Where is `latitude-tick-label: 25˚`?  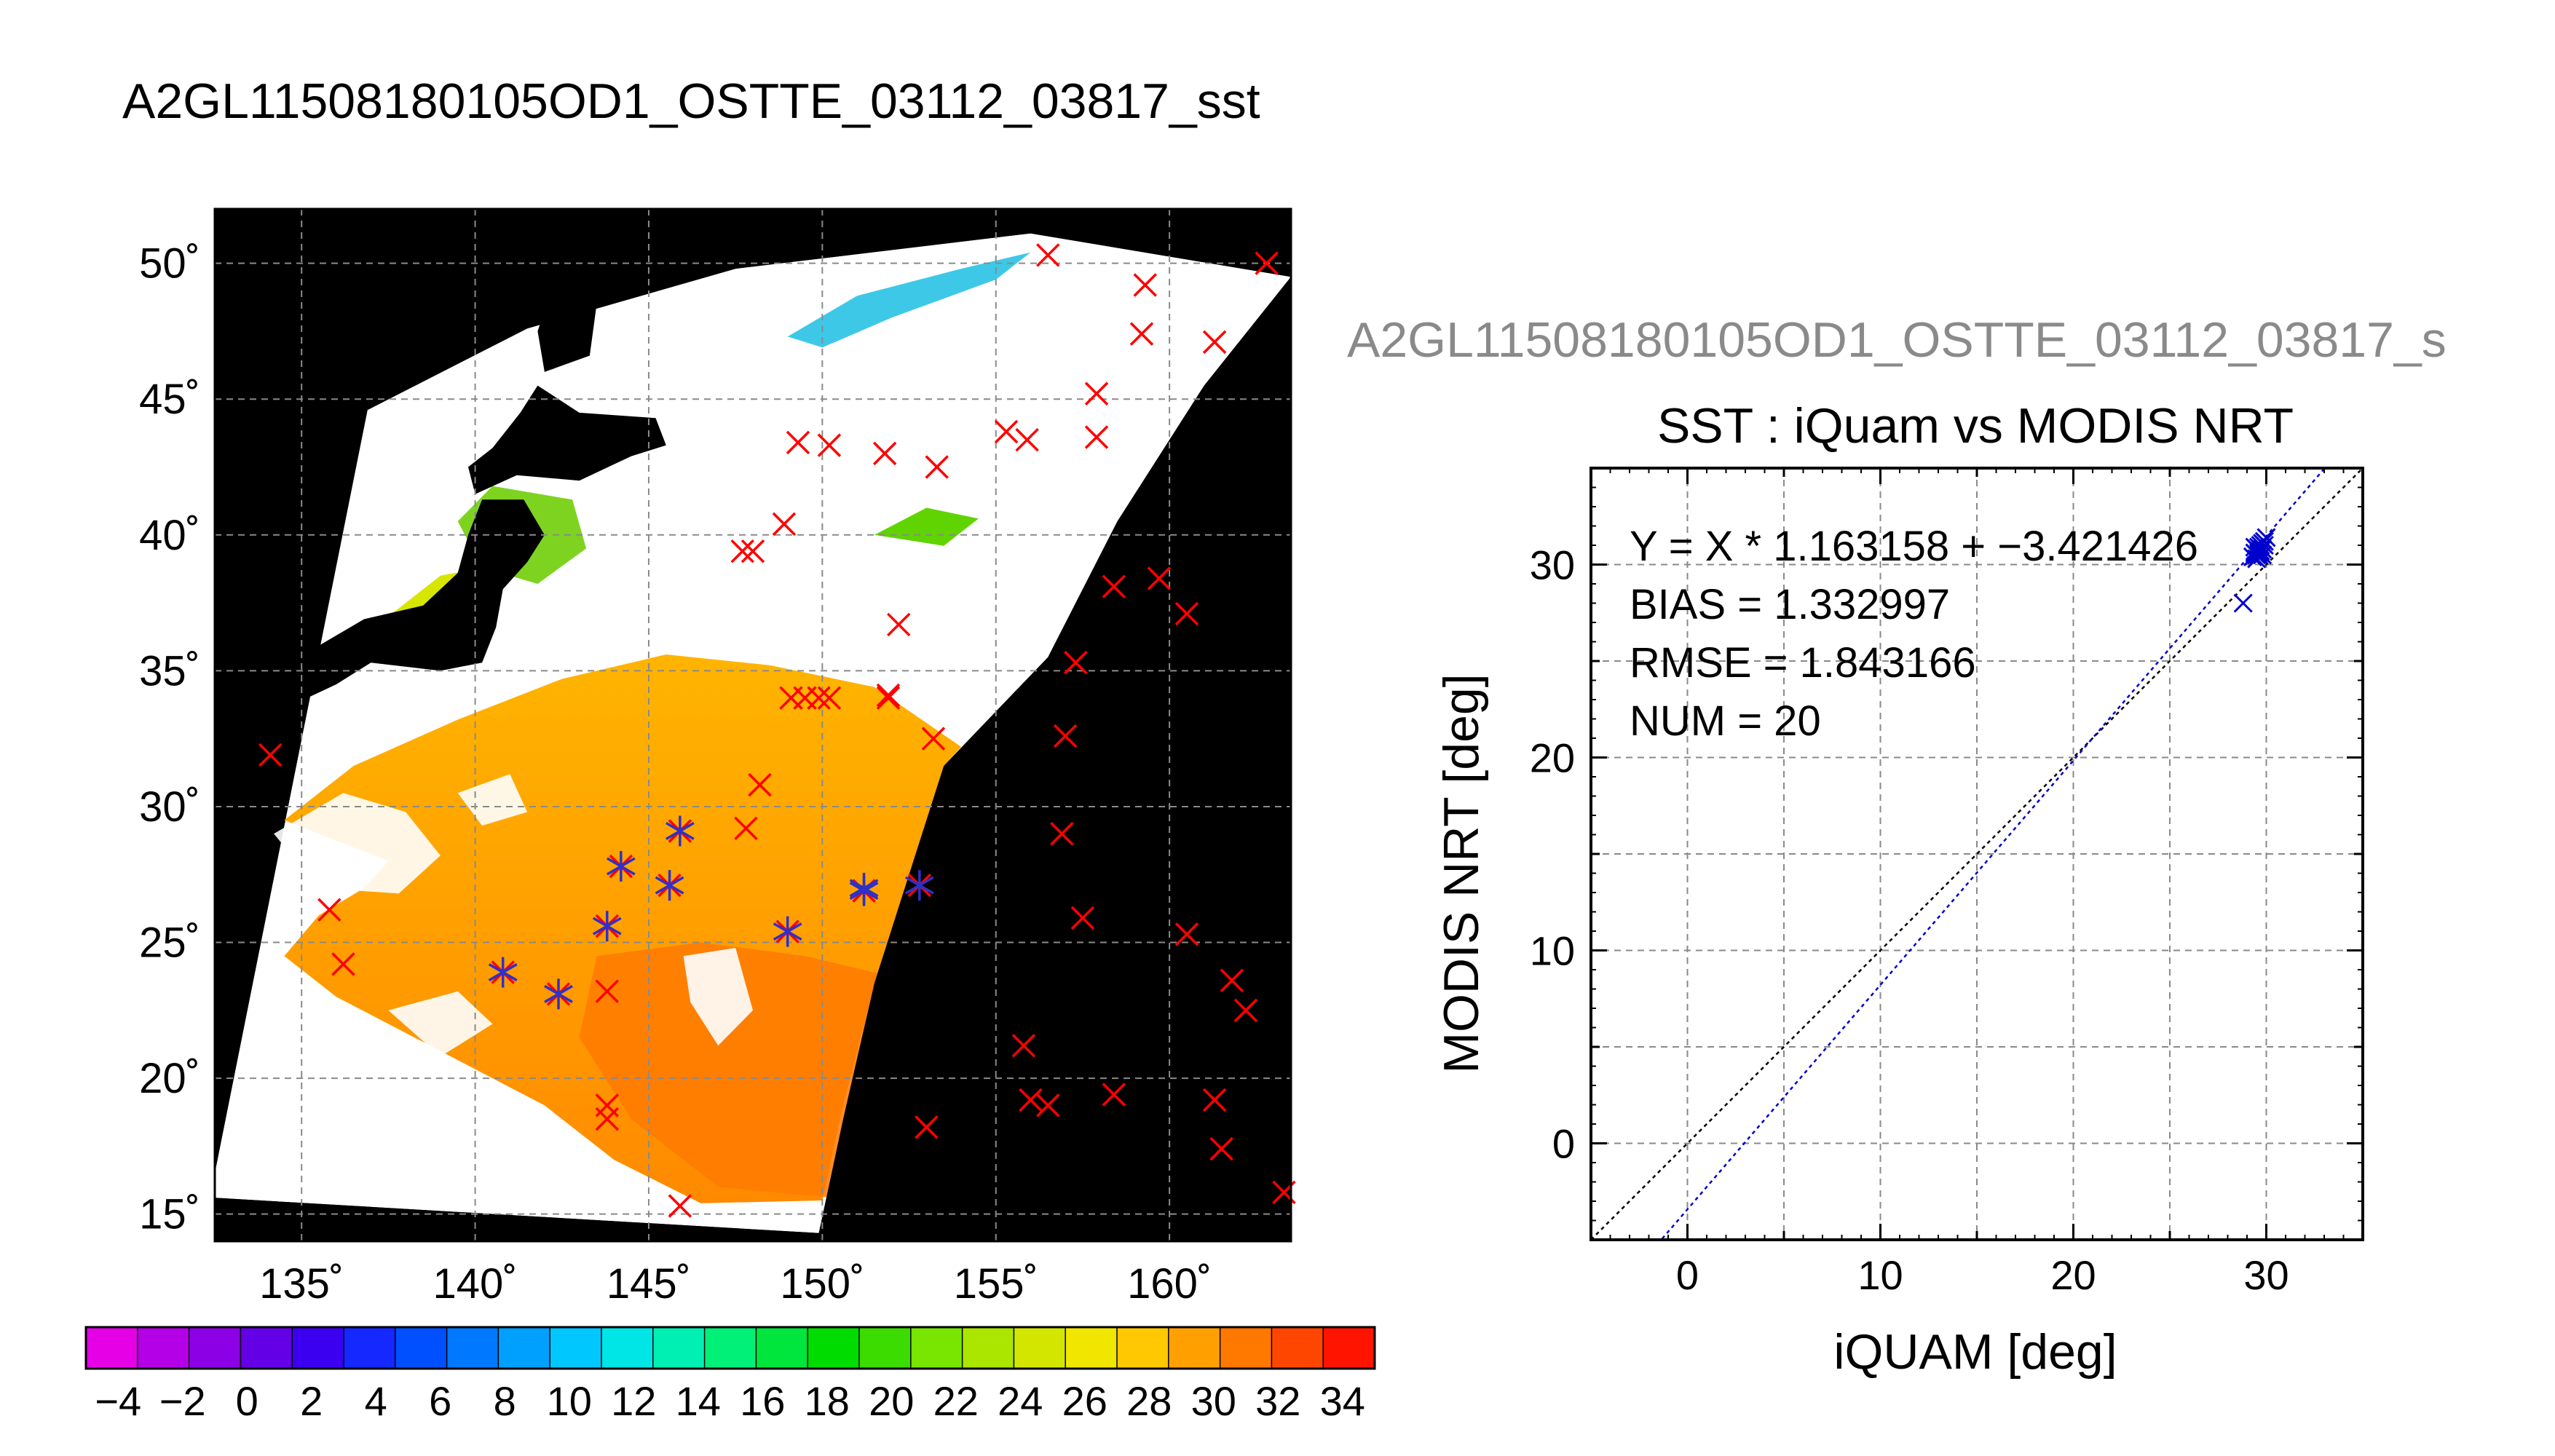
latitude-tick-label: 25˚ is located at coordinates (169, 943).